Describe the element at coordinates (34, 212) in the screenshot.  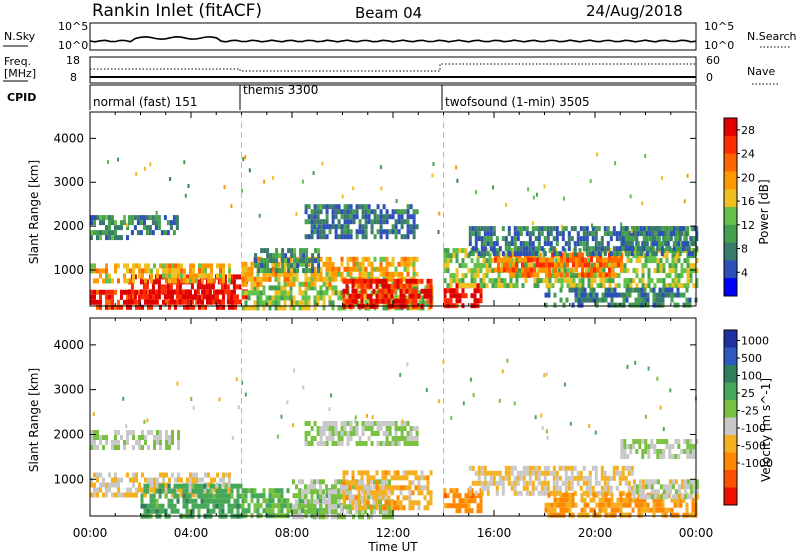
I see `y-axis-label-power: Slant Range [km]` at that location.